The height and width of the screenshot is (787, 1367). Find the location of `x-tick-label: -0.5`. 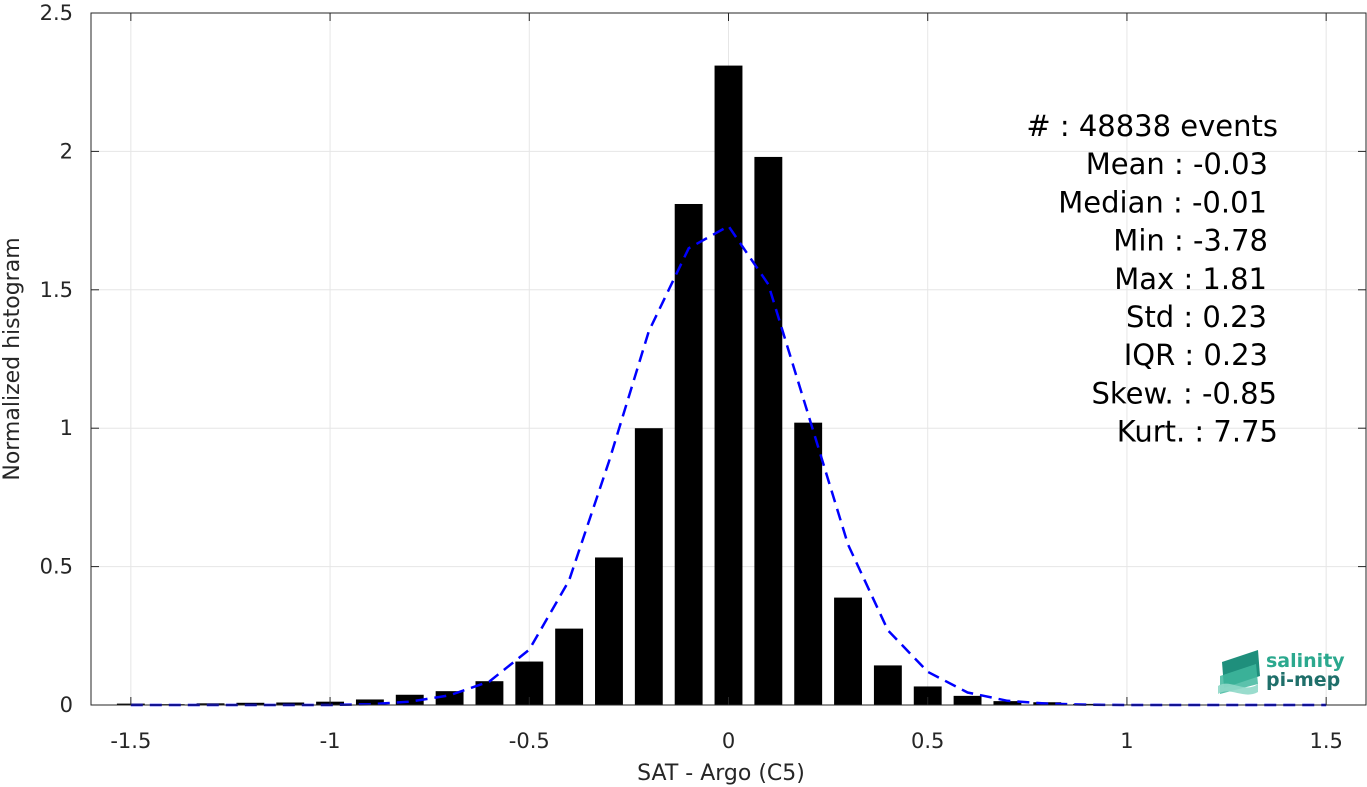

x-tick-label: -0.5 is located at coordinates (529, 741).